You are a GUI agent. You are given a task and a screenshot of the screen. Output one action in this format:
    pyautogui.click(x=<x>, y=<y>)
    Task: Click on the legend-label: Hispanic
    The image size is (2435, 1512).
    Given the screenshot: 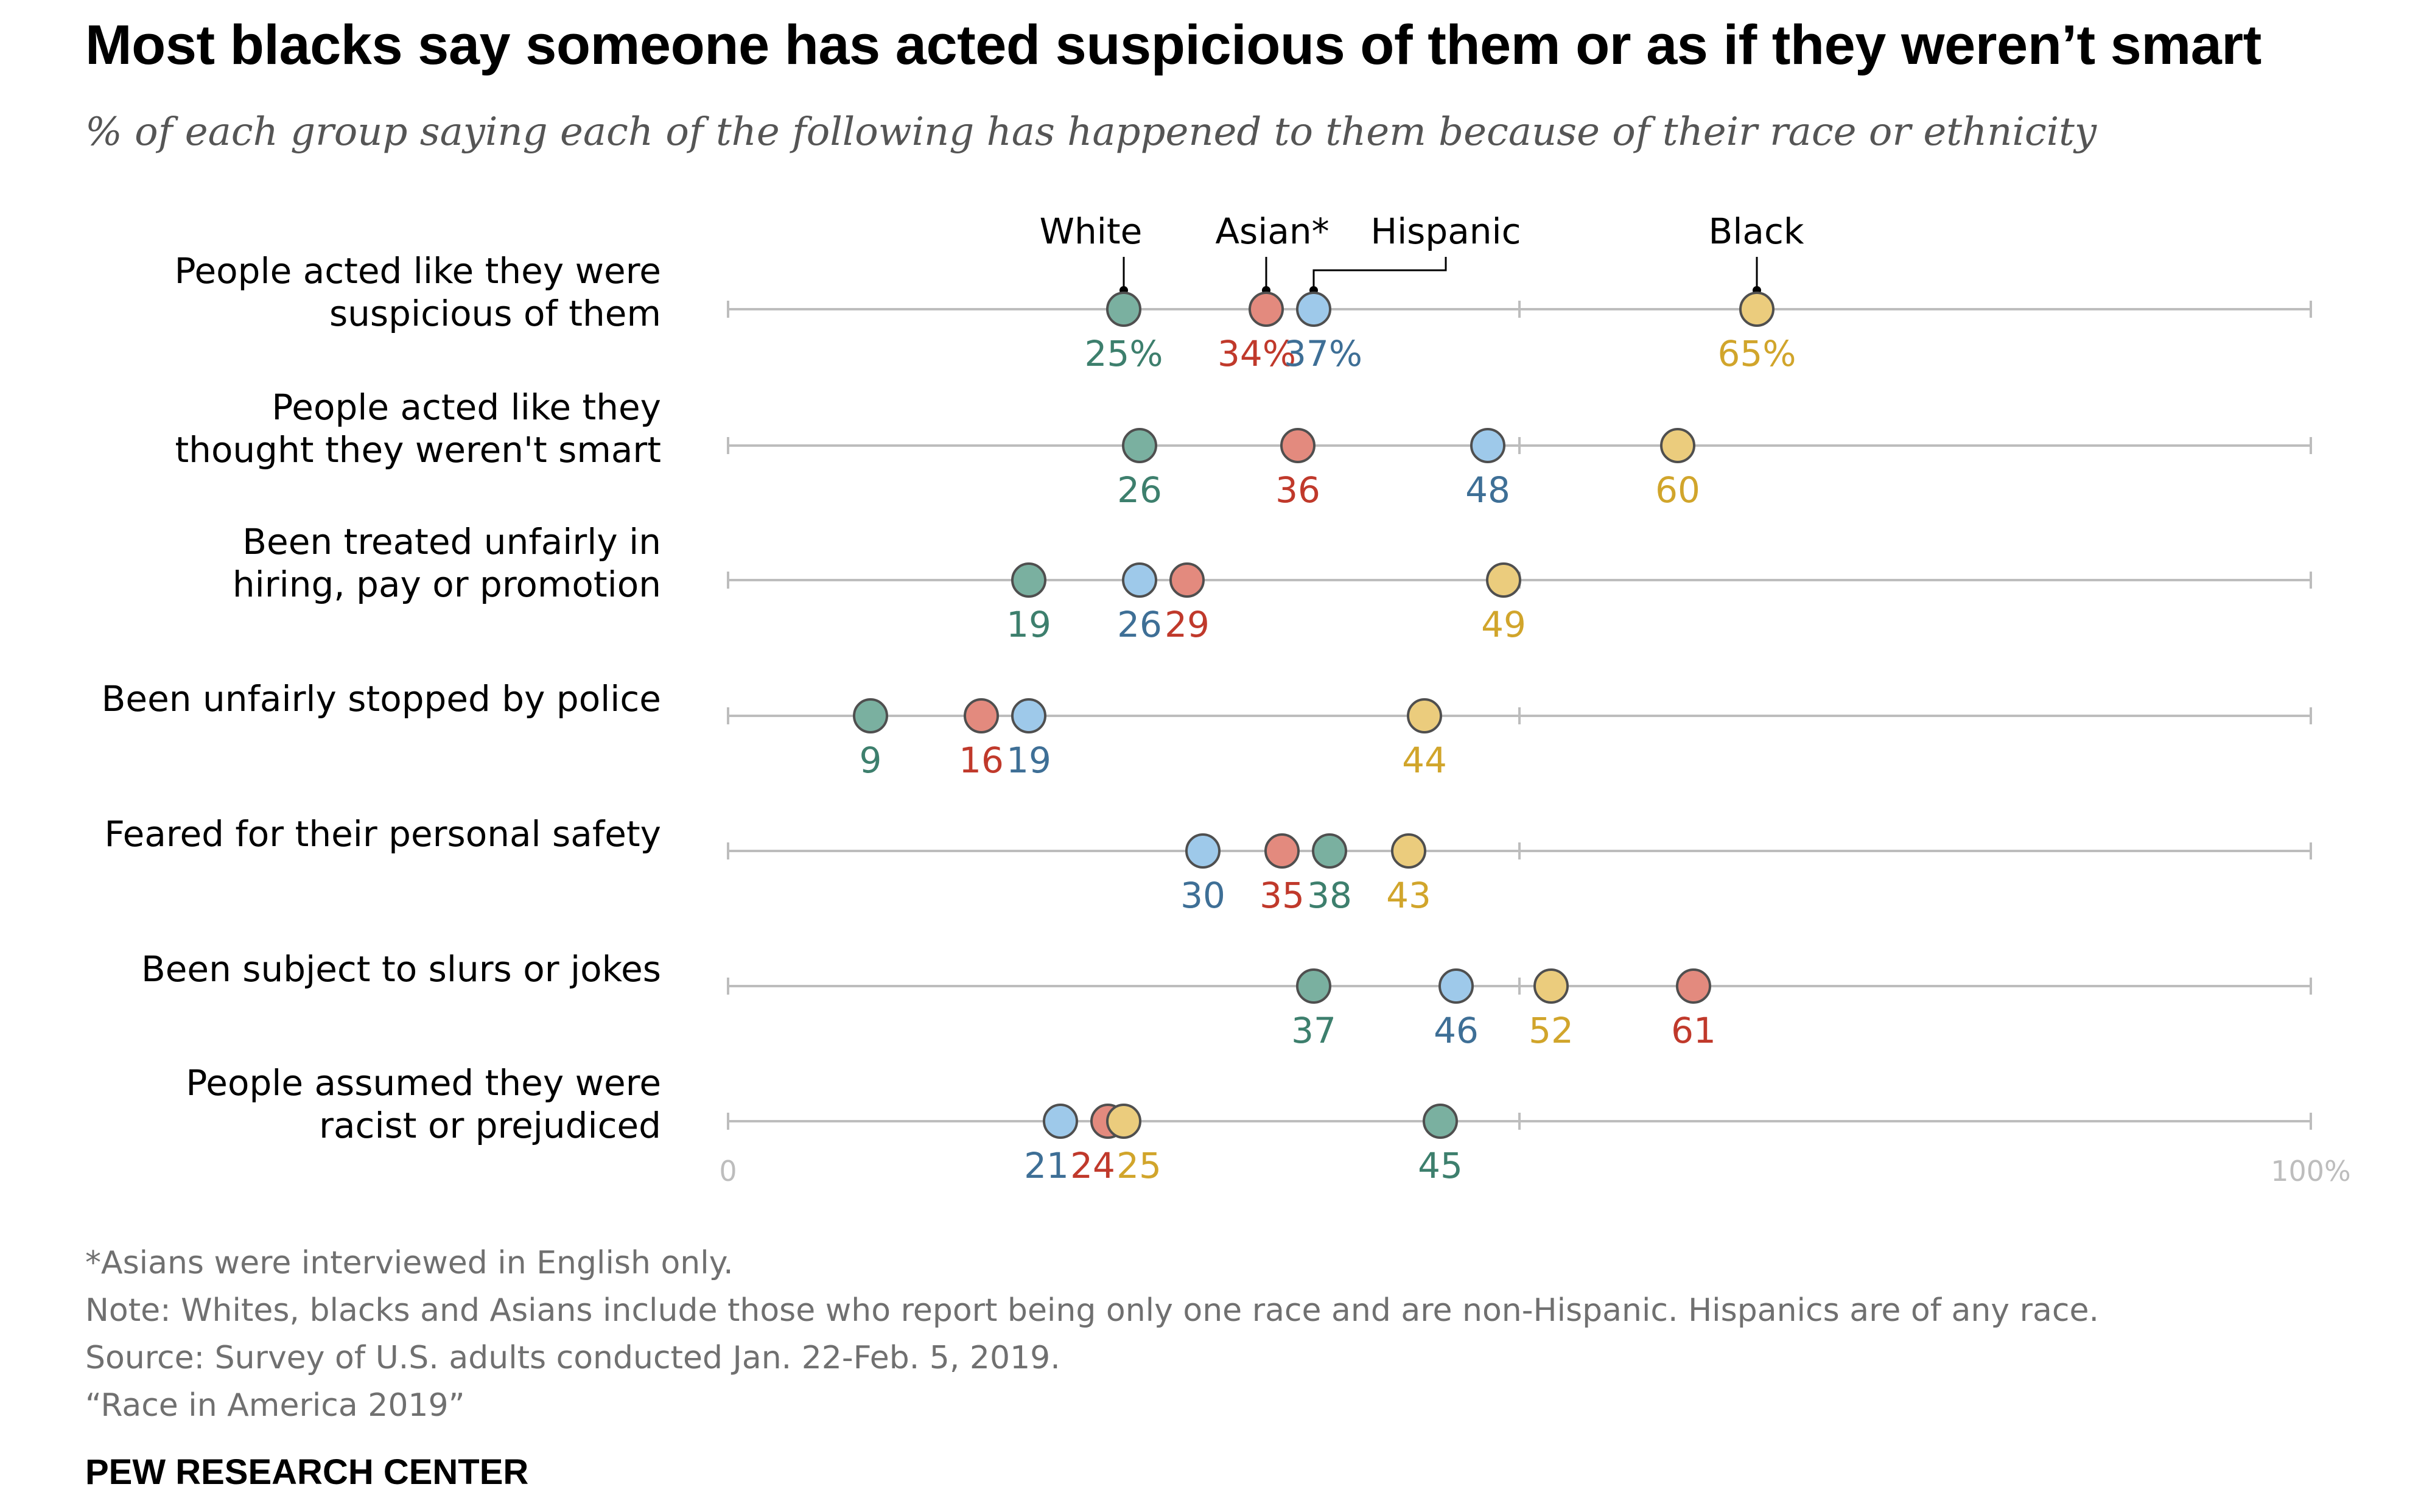 What is the action you would take?
    pyautogui.click(x=1445, y=231)
    